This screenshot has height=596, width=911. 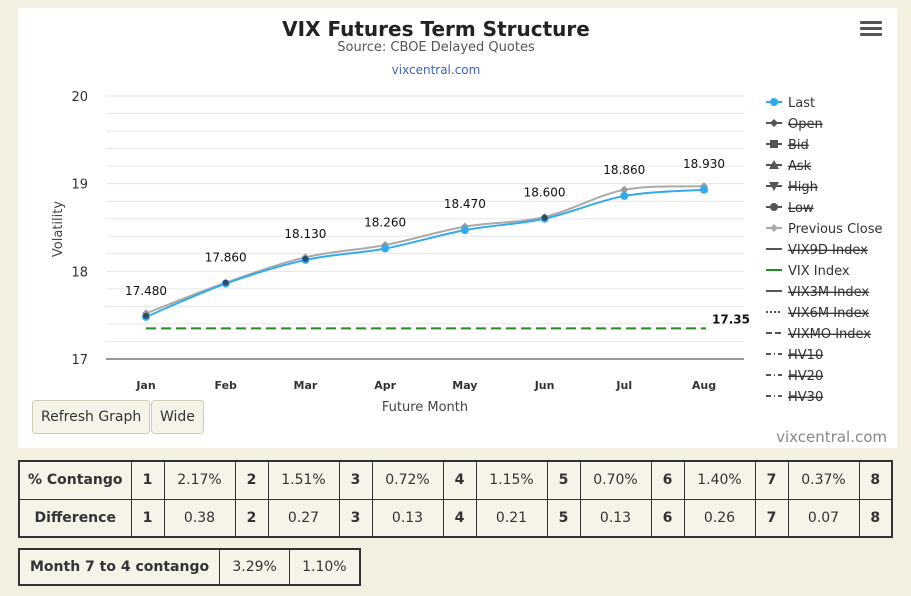 What do you see at coordinates (704, 164) in the screenshot?
I see `data-label: 18.930` at bounding box center [704, 164].